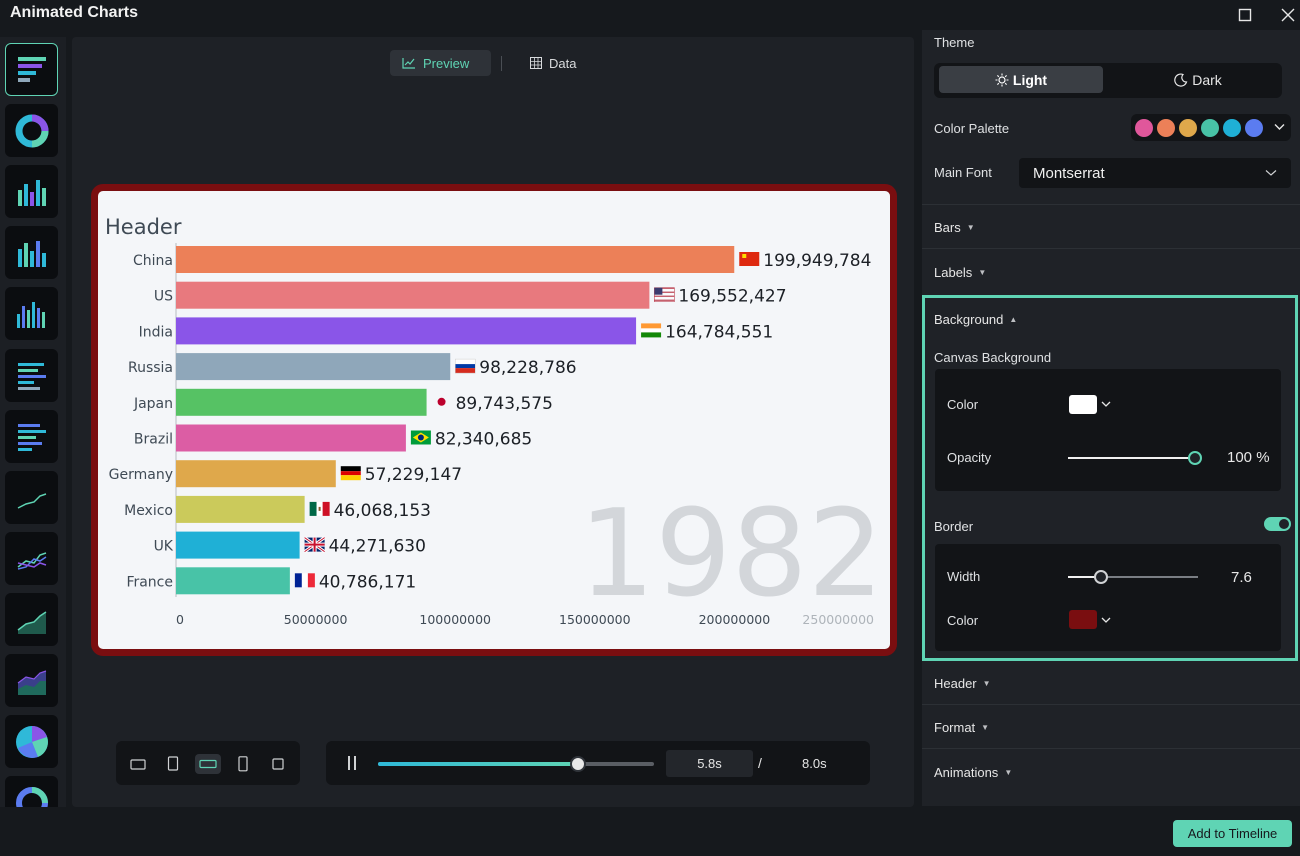 Image resolution: width=1300 pixels, height=856 pixels. What do you see at coordinates (163, 297) in the screenshot?
I see `category-label: US` at bounding box center [163, 297].